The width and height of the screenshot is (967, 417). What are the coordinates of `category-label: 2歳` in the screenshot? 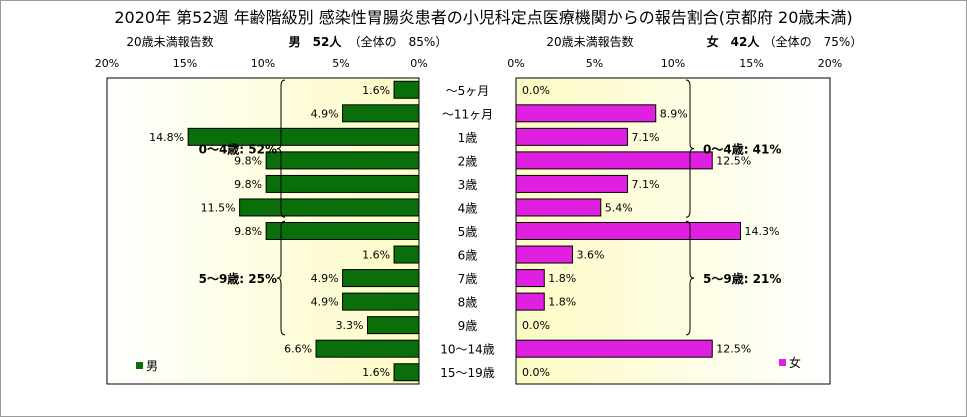 It's located at (468, 161).